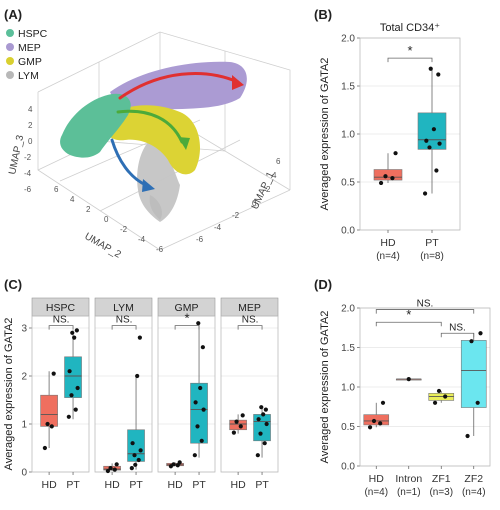 Image resolution: width=500 pixels, height=510 pixels. Describe the element at coordinates (409, 492) in the screenshot. I see `x-tick-count: (n=1)` at that location.